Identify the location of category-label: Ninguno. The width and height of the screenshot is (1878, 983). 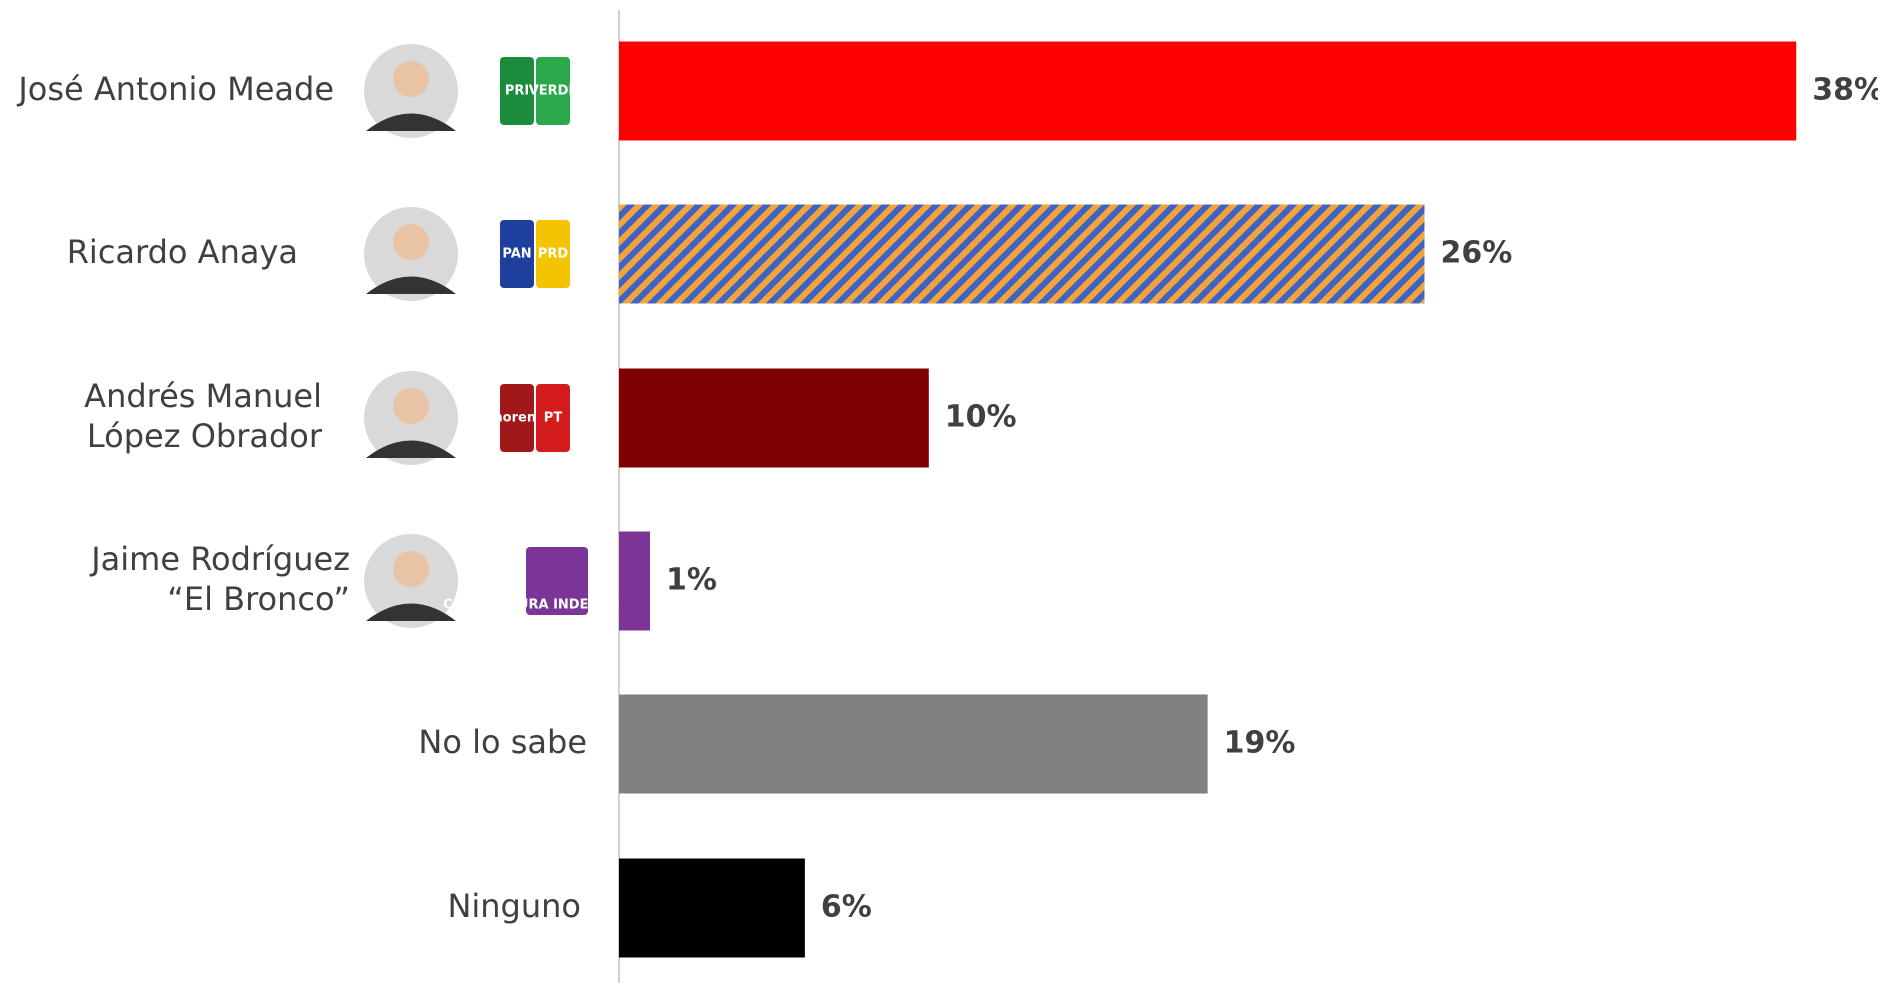
(514, 906).